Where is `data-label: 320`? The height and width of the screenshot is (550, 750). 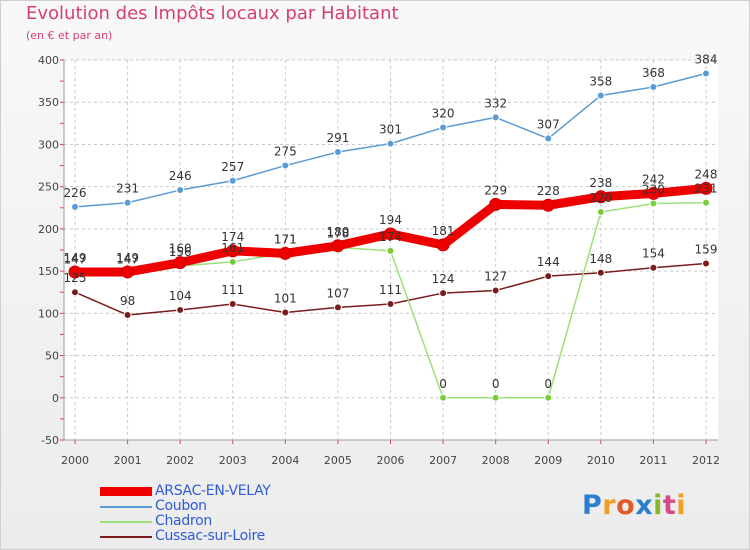 data-label: 320 is located at coordinates (443, 114).